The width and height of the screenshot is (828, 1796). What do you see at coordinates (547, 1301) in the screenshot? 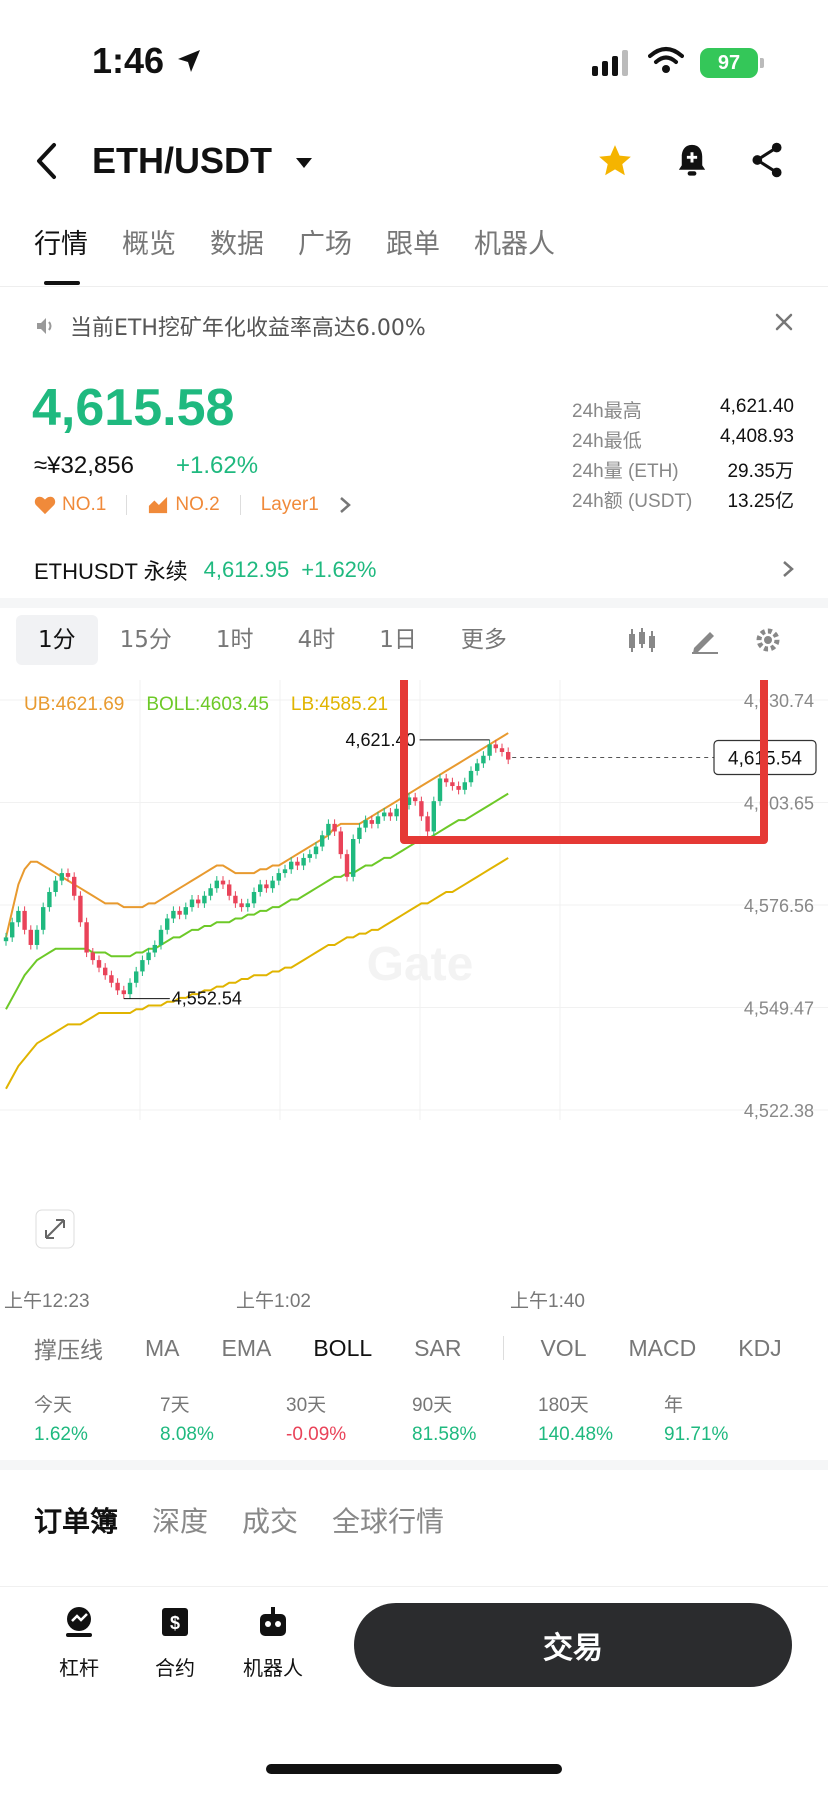
I see `x-tick-label: 上午1:40` at bounding box center [547, 1301].